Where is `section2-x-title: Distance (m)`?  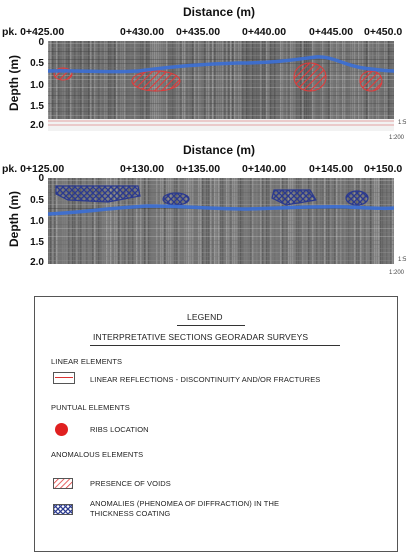 section2-x-title: Distance (m) is located at coordinates (219, 150).